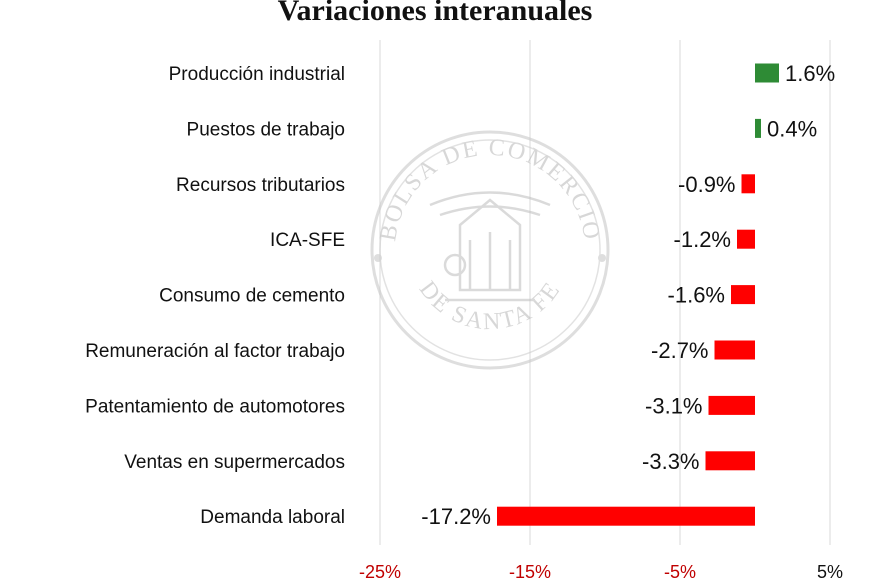 The width and height of the screenshot is (870, 580). Describe the element at coordinates (490, 246) in the screenshot. I see `seal-emblem-icon` at that location.